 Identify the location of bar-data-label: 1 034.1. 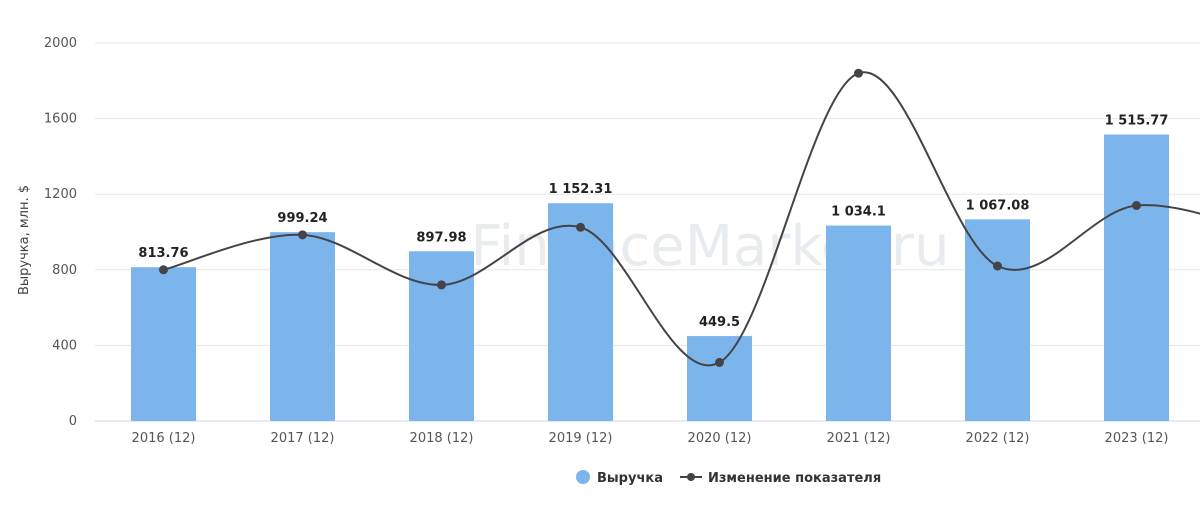
(858, 212).